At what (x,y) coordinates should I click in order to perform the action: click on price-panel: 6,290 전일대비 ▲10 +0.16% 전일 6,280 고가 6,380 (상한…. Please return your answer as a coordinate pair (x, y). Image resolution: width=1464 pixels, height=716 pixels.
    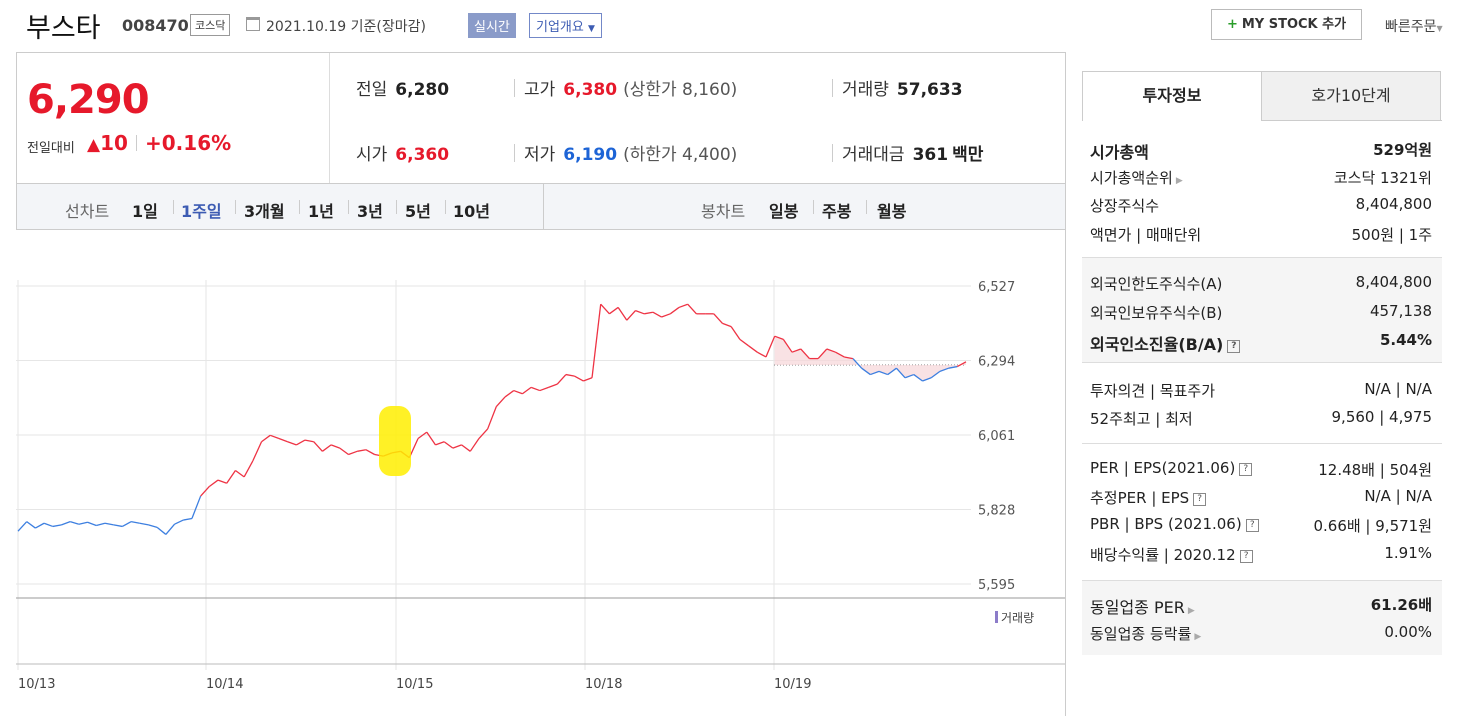
    Looking at the image, I should click on (541, 118).